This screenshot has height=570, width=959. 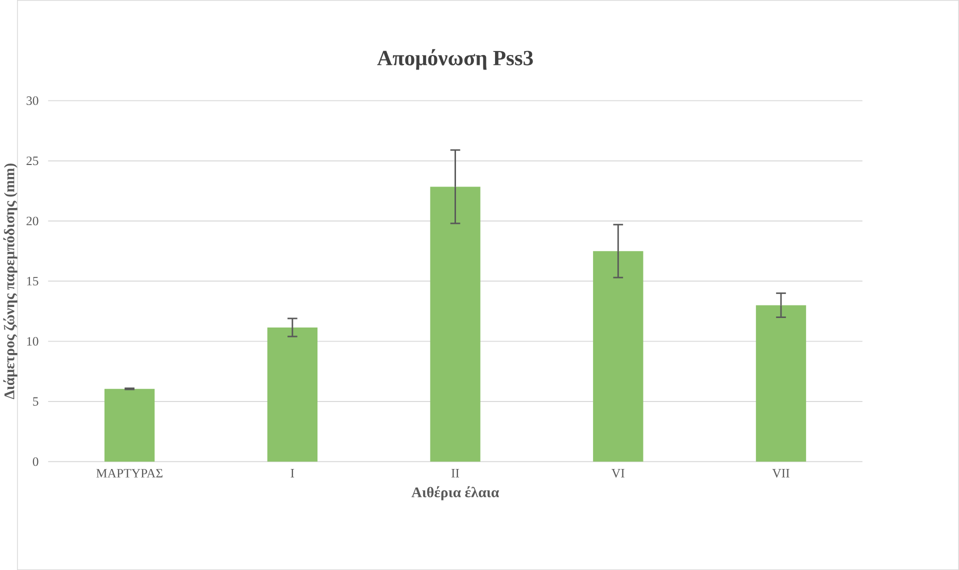 What do you see at coordinates (10, 282) in the screenshot?
I see `y-axis-title: Διάμετρος ζώνης παρεμπόδισης (mm)` at bounding box center [10, 282].